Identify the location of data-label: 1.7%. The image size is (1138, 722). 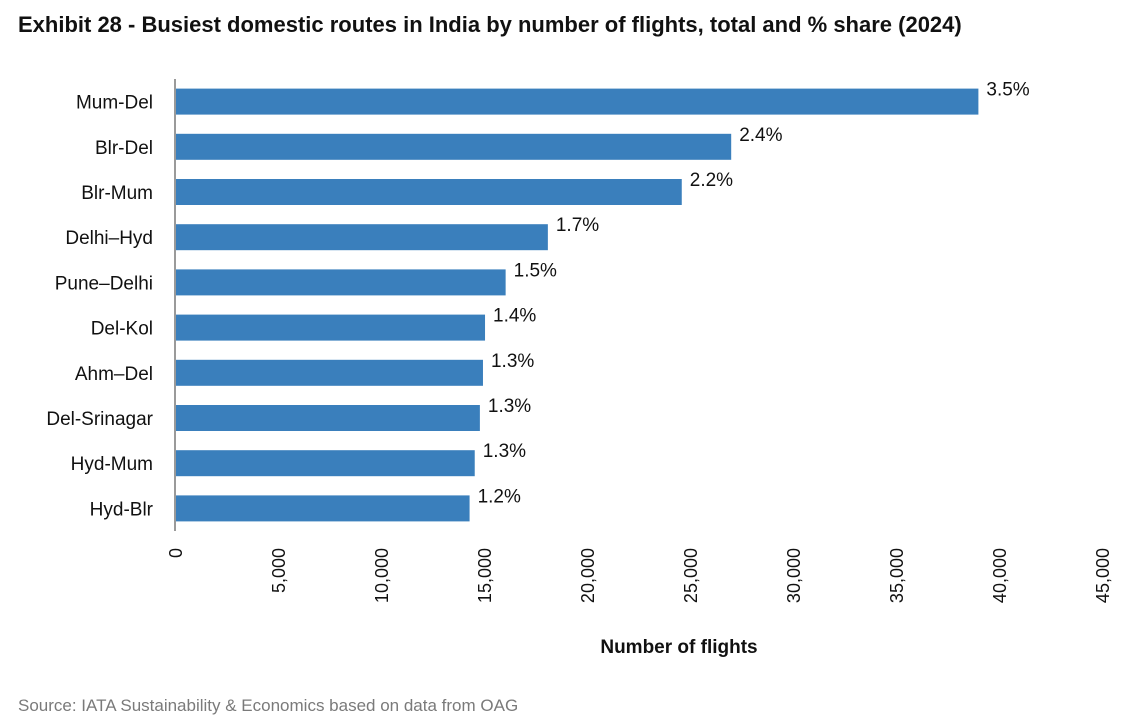
(577, 225).